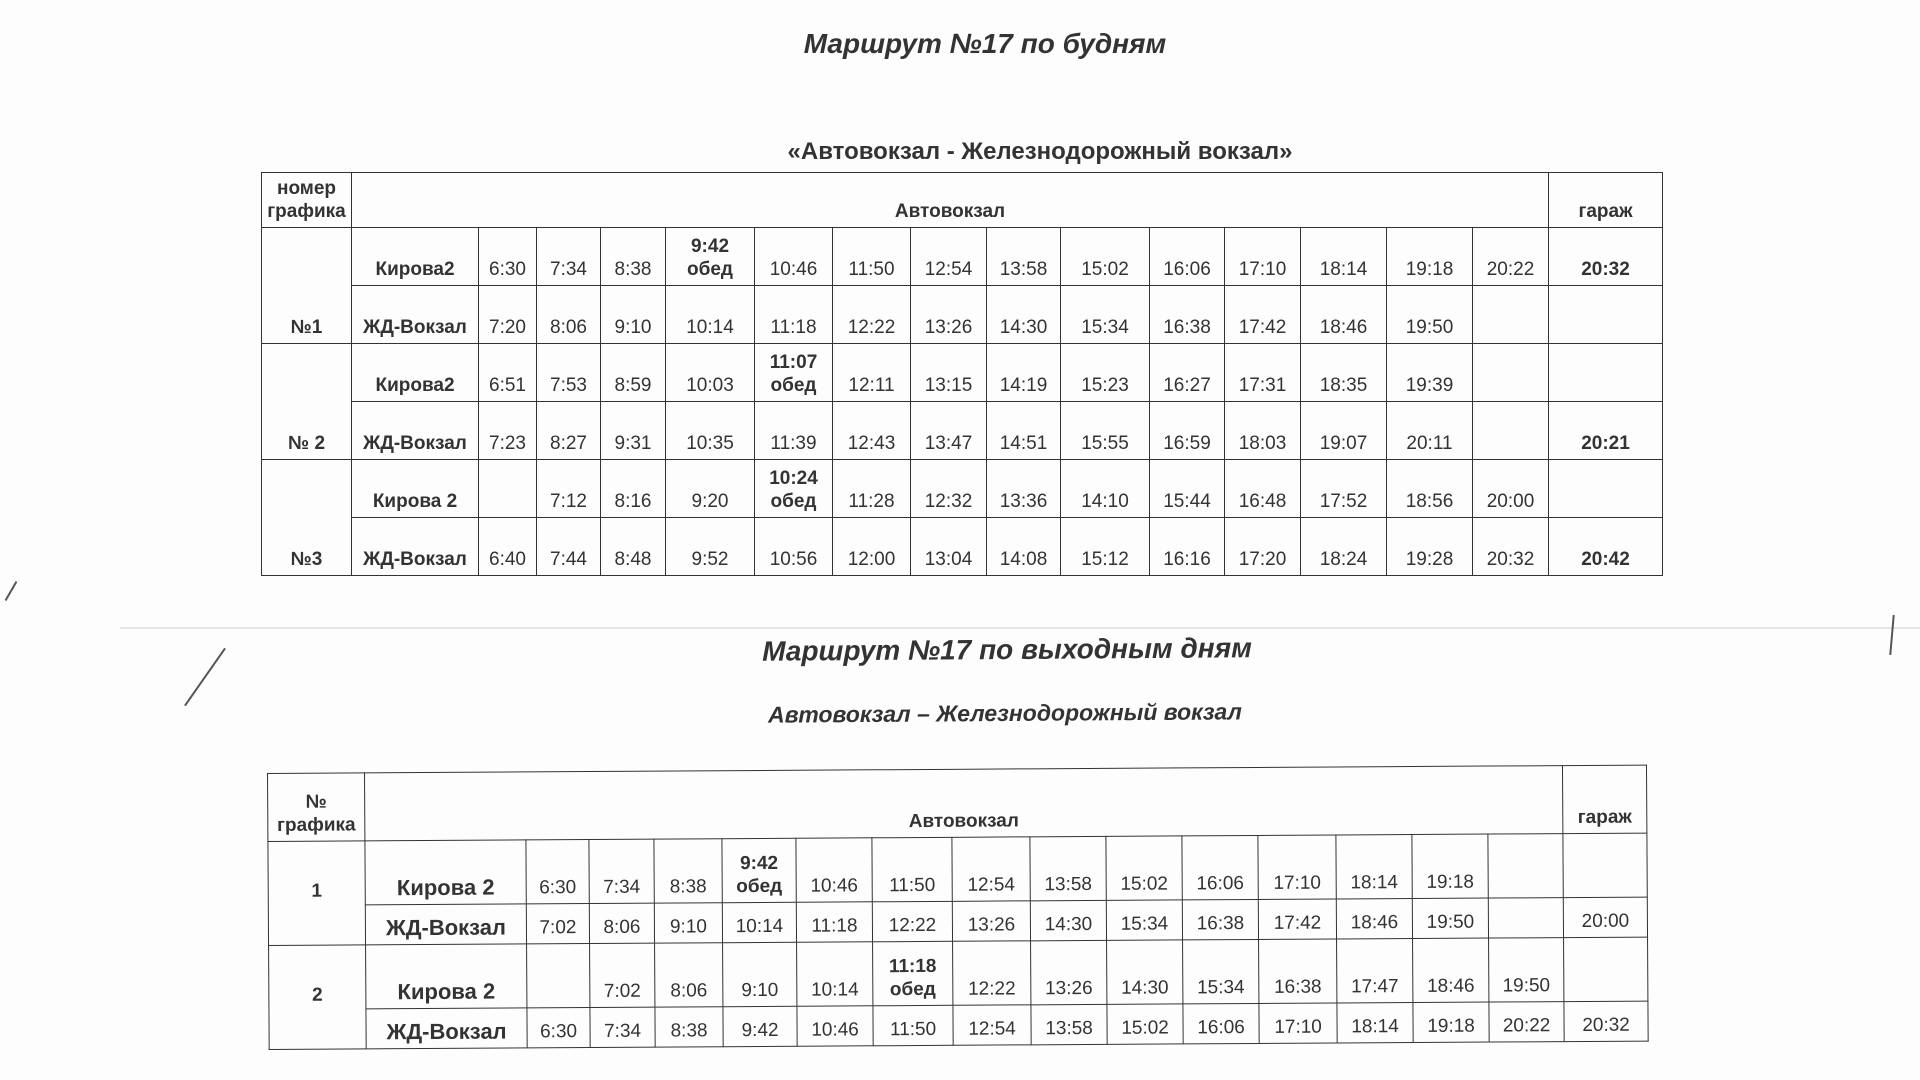 Image resolution: width=1920 pixels, height=1080 pixels. I want to click on departure-time: 8:16, so click(633, 488).